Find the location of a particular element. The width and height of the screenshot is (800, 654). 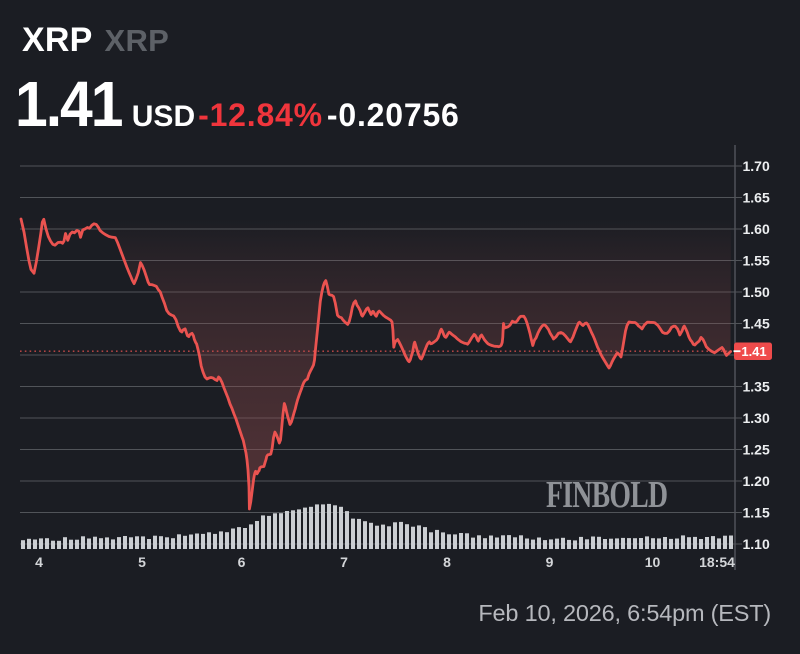

svg-text: 6 is located at coordinates (242, 562).